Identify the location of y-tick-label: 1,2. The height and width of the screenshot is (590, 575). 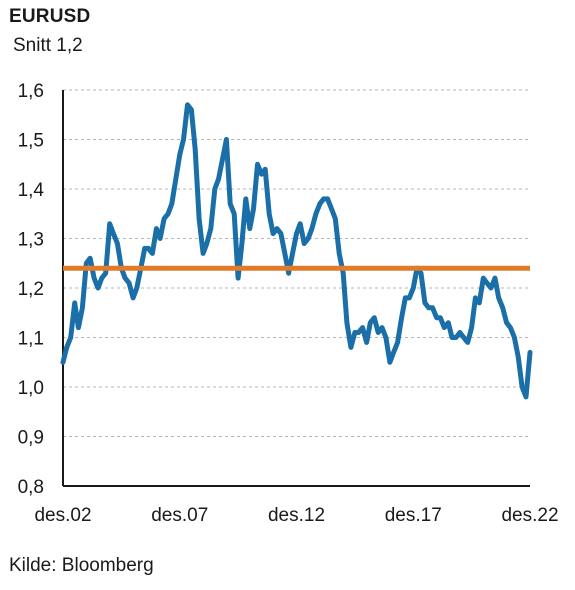
(31, 289).